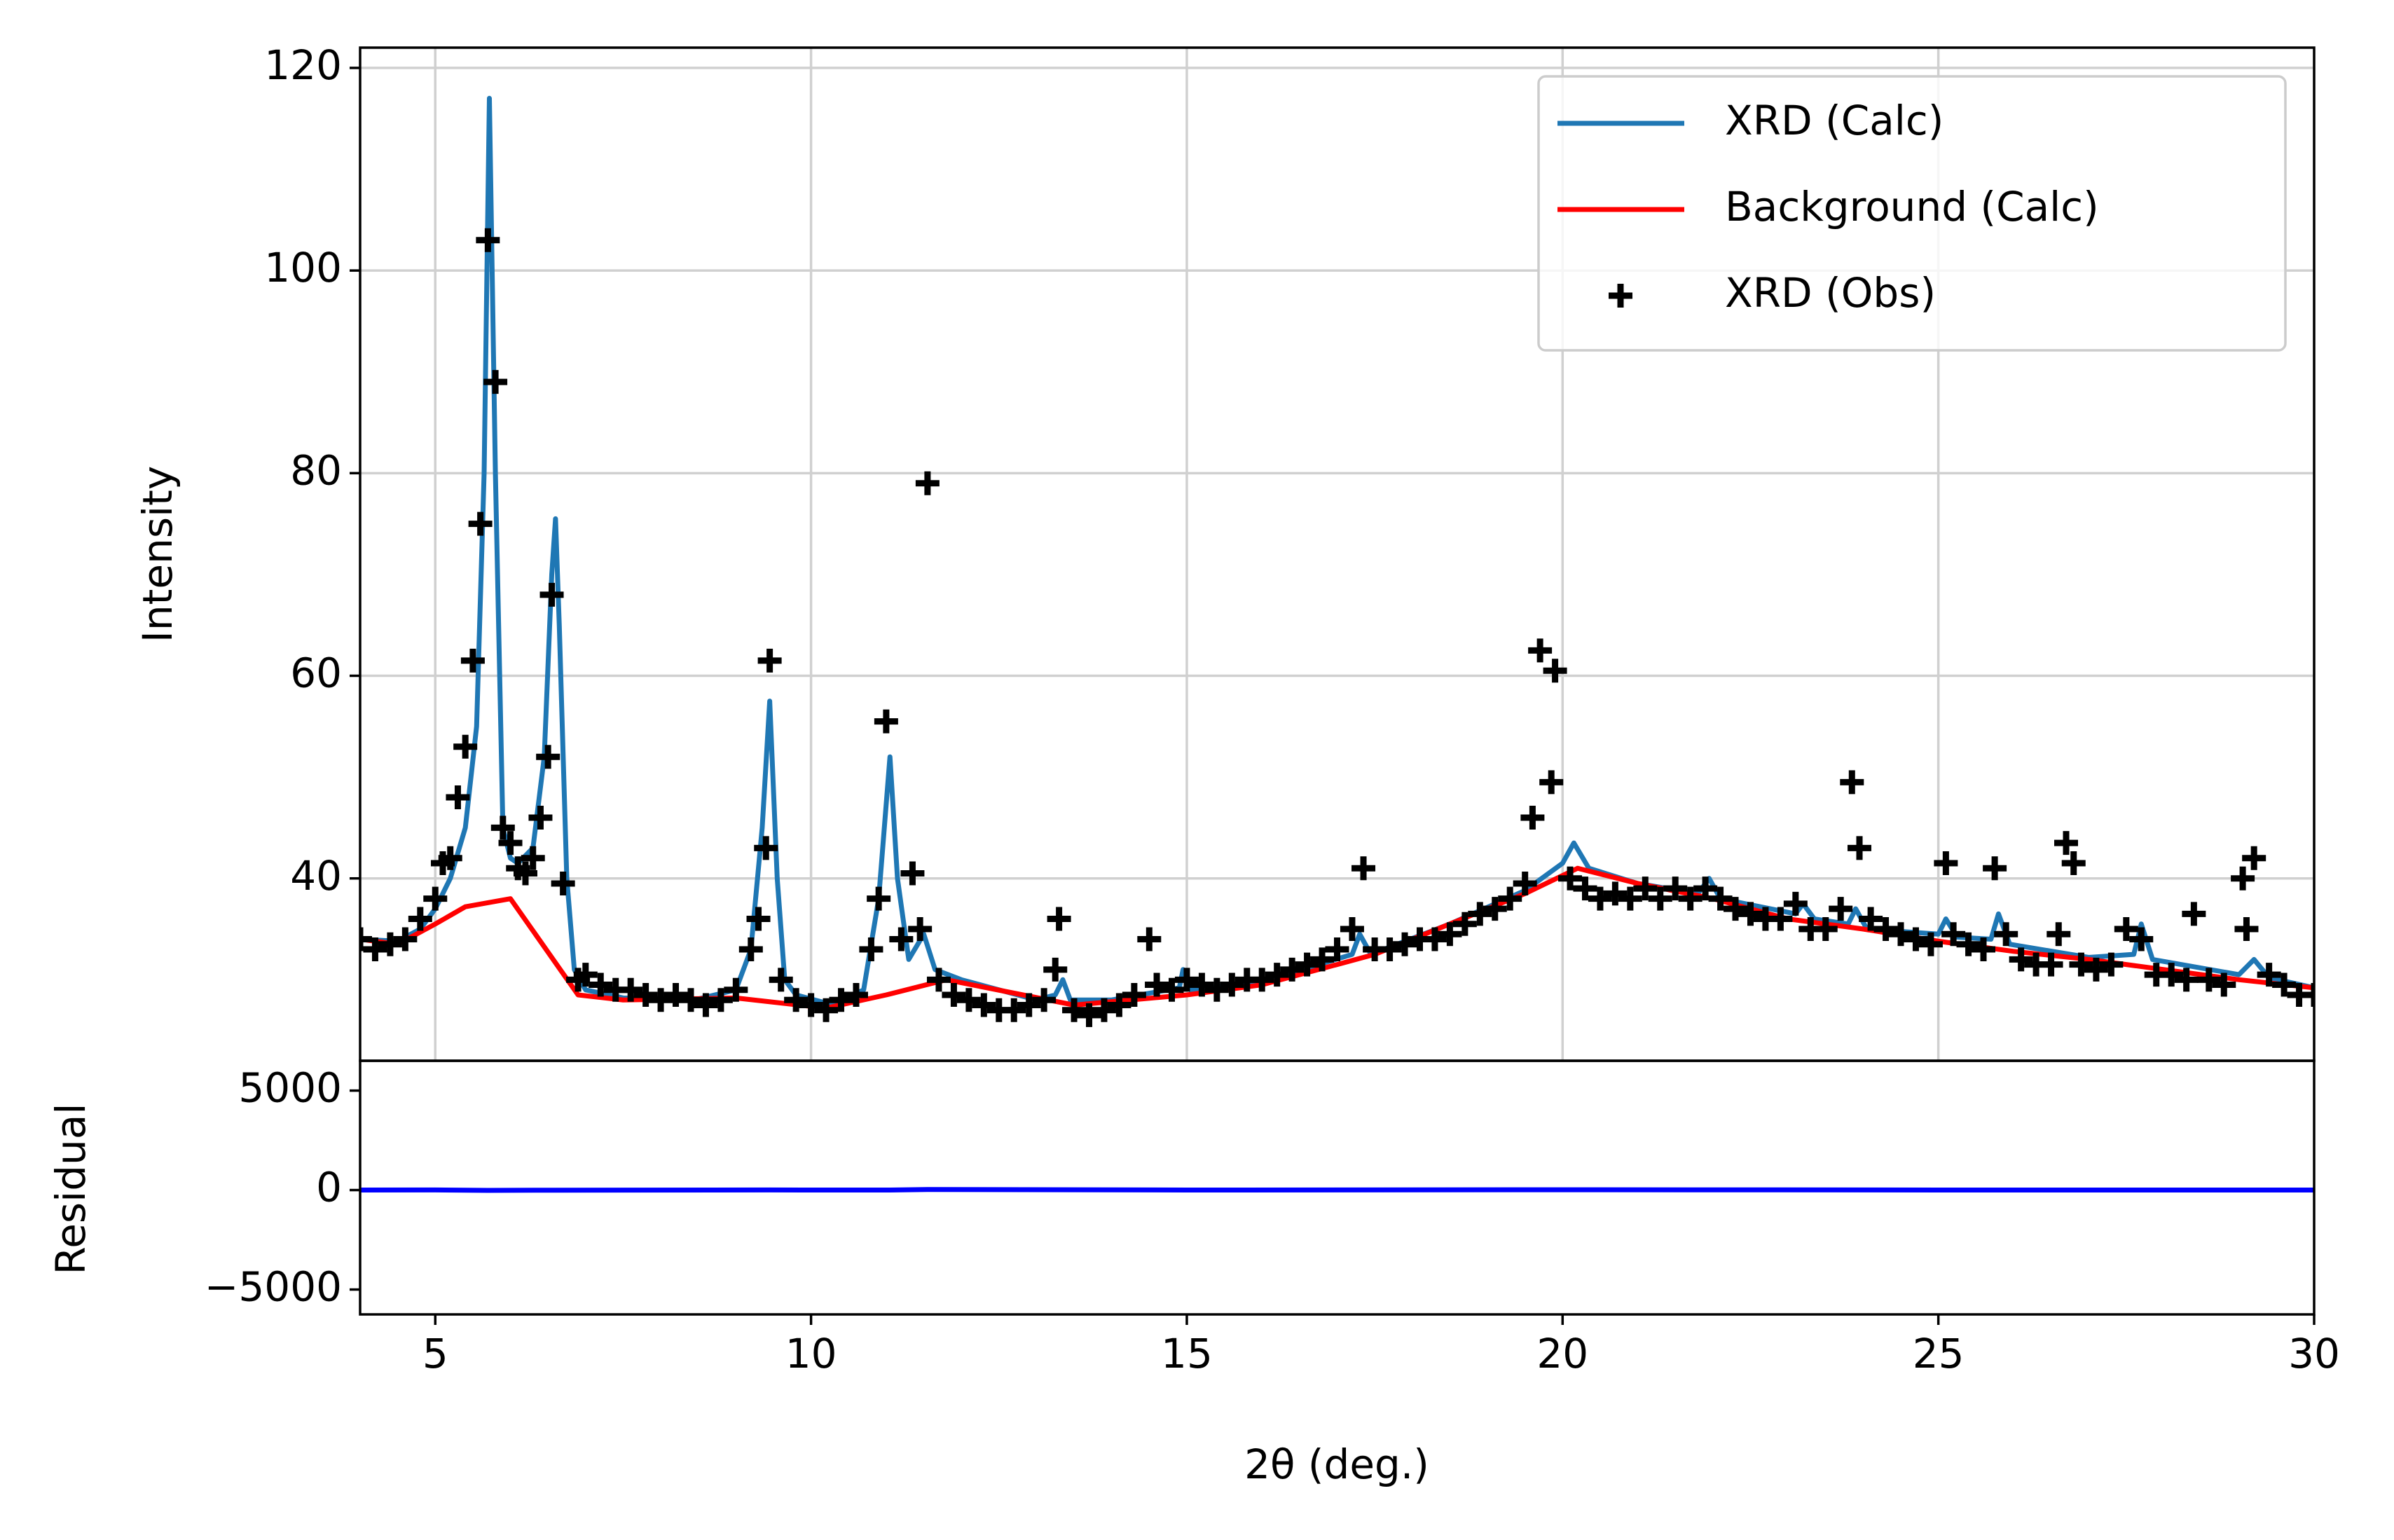 This screenshot has height=1540, width=2394. Describe the element at coordinates (435, 1353) in the screenshot. I see `x-tick-label: 5` at that location.